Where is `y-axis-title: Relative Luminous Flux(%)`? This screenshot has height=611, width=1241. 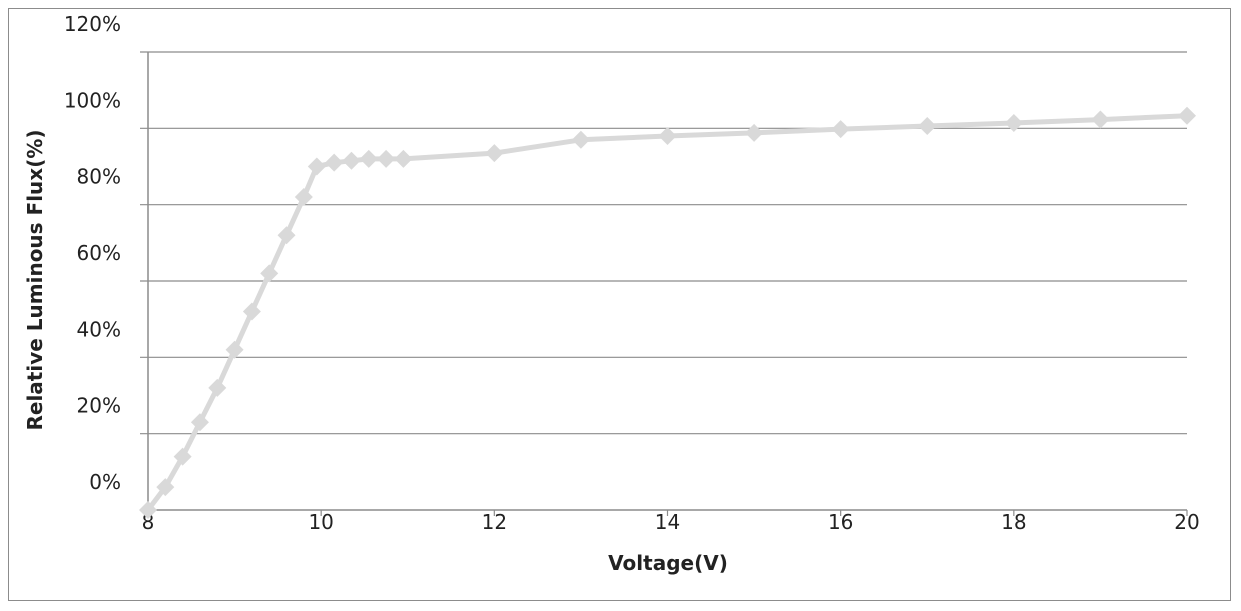
y-axis-title: Relative Luminous Flux(%) is located at coordinates (35, 279).